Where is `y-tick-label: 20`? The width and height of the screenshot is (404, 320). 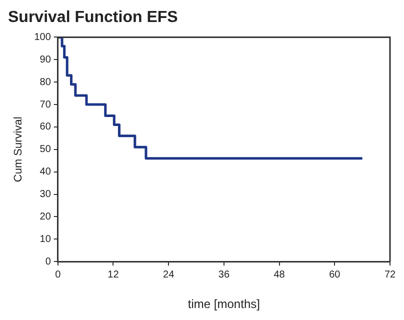 y-tick-label: 20 is located at coordinates (46, 216).